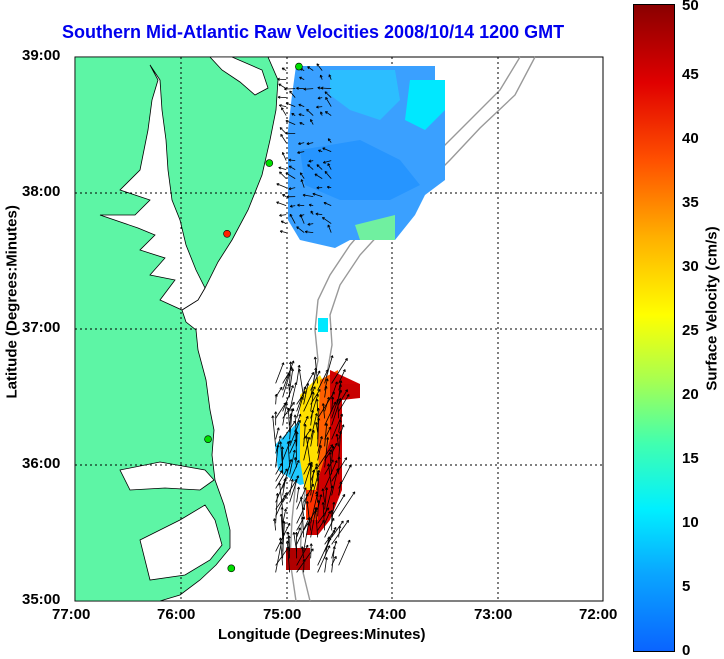 The height and width of the screenshot is (659, 724). I want to click on colorbar-tick: 50, so click(690, 7).